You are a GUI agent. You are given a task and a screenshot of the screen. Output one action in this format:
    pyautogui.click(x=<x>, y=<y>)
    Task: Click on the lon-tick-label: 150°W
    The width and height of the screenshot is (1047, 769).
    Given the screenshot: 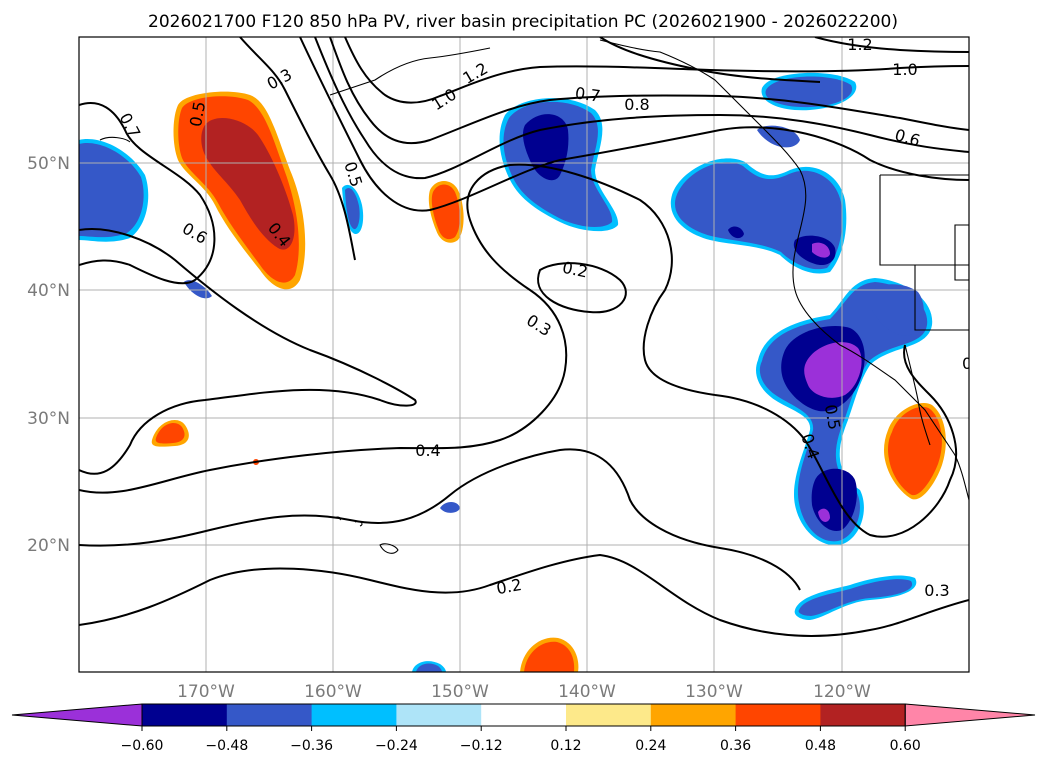 What is the action you would take?
    pyautogui.click(x=460, y=692)
    